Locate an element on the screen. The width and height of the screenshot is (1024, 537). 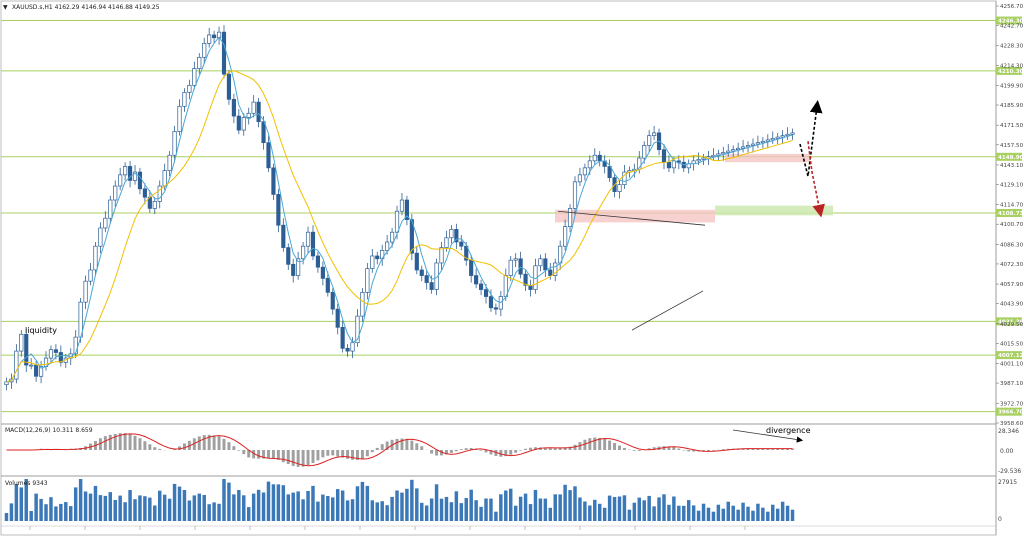
volumes-label: Volumes 9343 is located at coordinates (26, 483).